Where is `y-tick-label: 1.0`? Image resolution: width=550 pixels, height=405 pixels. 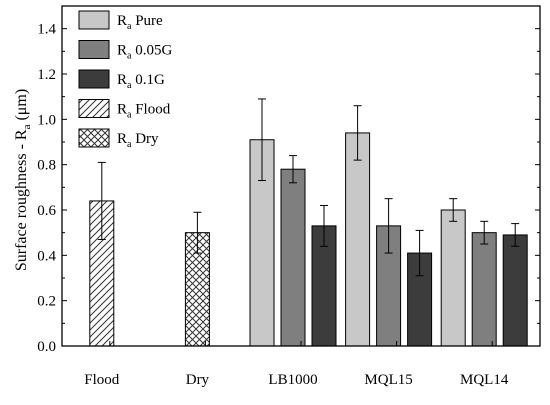
y-tick-label: 1.0 is located at coordinates (46, 120).